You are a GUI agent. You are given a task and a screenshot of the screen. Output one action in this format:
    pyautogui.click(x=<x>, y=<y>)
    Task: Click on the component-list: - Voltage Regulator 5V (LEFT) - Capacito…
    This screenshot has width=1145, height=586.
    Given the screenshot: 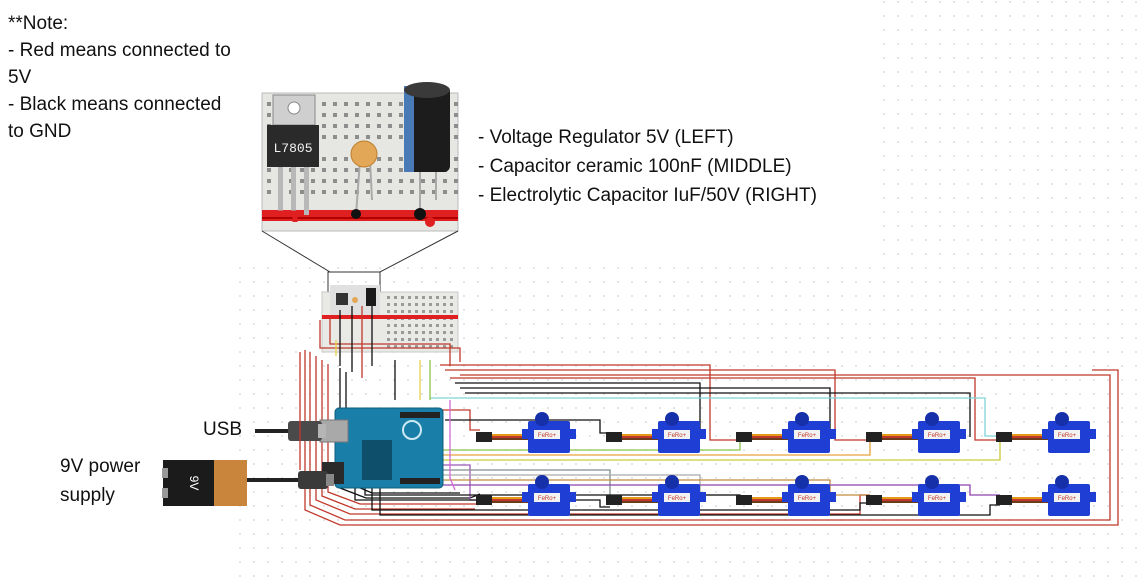 What is the action you would take?
    pyautogui.click(x=647, y=166)
    